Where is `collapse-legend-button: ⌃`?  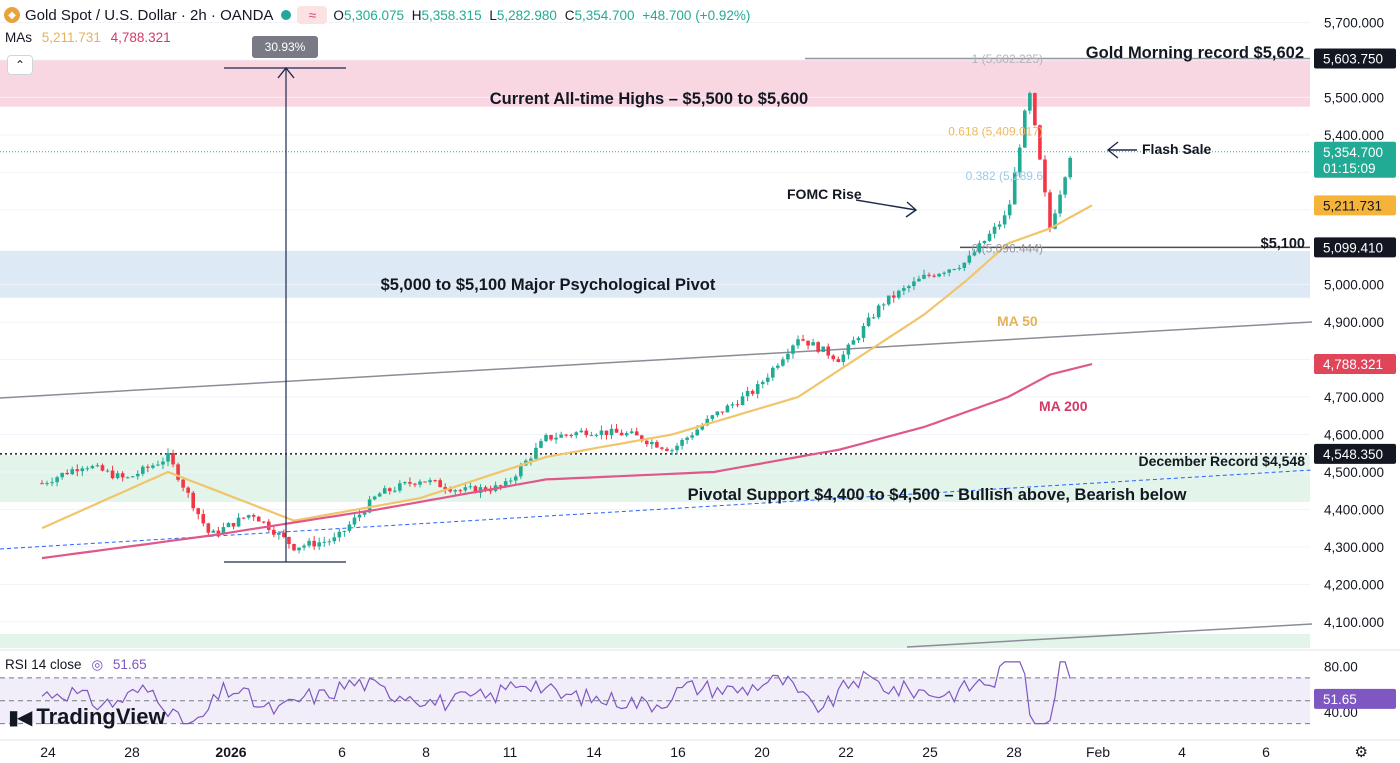
collapse-legend-button: ⌃ is located at coordinates (20, 65).